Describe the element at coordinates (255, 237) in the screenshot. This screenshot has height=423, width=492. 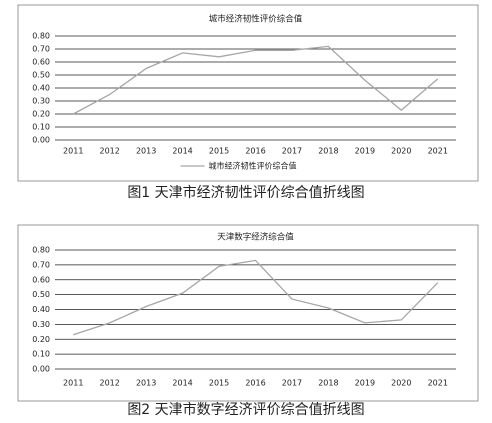
I see `chart-title: 天津数字经济综合值` at that location.